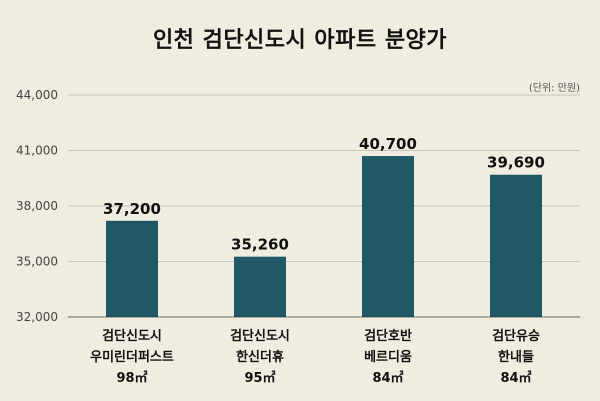 Image resolution: width=600 pixels, height=401 pixels. What do you see at coordinates (132, 209) in the screenshot?
I see `data-label: 37,200` at bounding box center [132, 209].